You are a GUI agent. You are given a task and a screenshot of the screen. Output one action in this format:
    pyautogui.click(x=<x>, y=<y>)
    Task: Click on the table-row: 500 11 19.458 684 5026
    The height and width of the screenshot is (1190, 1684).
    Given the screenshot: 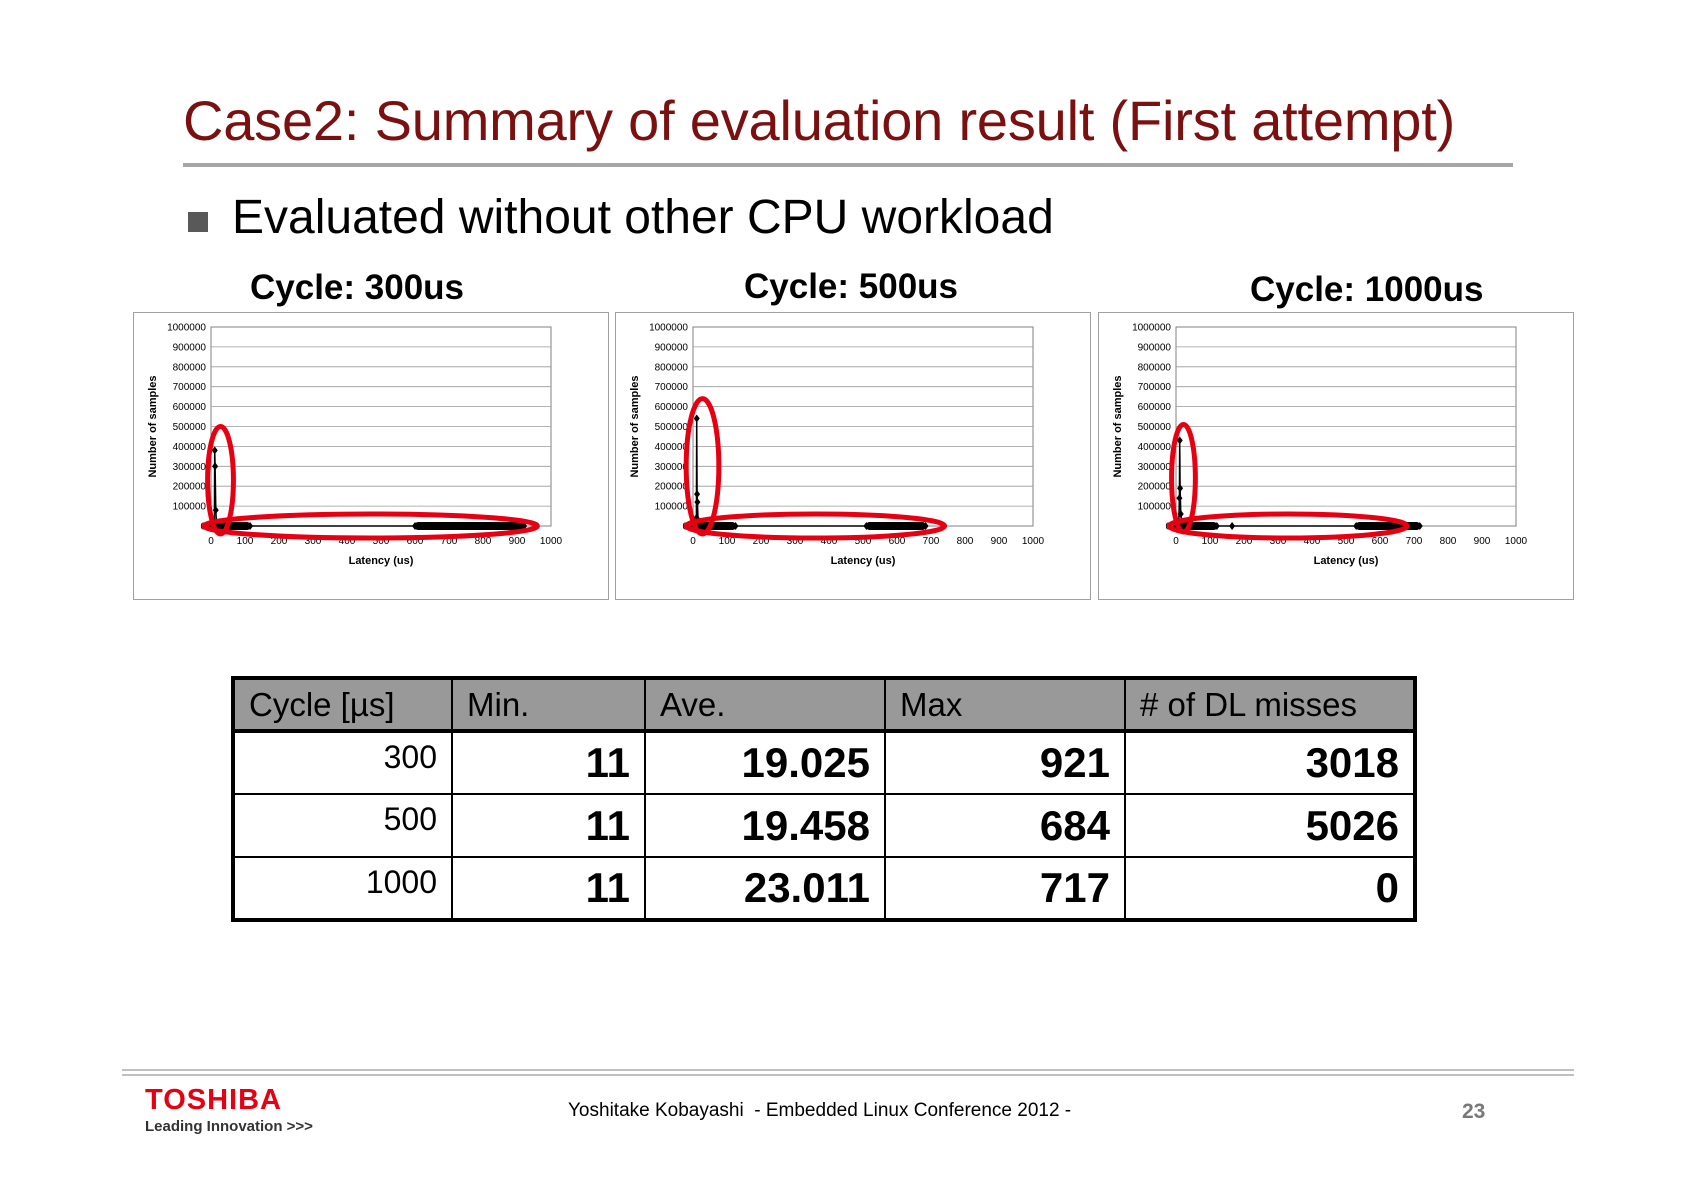 What is the action you would take?
    pyautogui.click(x=824, y=825)
    